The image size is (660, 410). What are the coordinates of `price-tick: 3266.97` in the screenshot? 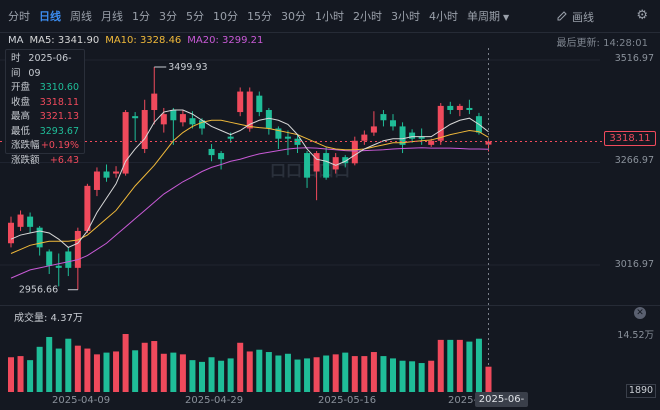 It's located at (634, 160).